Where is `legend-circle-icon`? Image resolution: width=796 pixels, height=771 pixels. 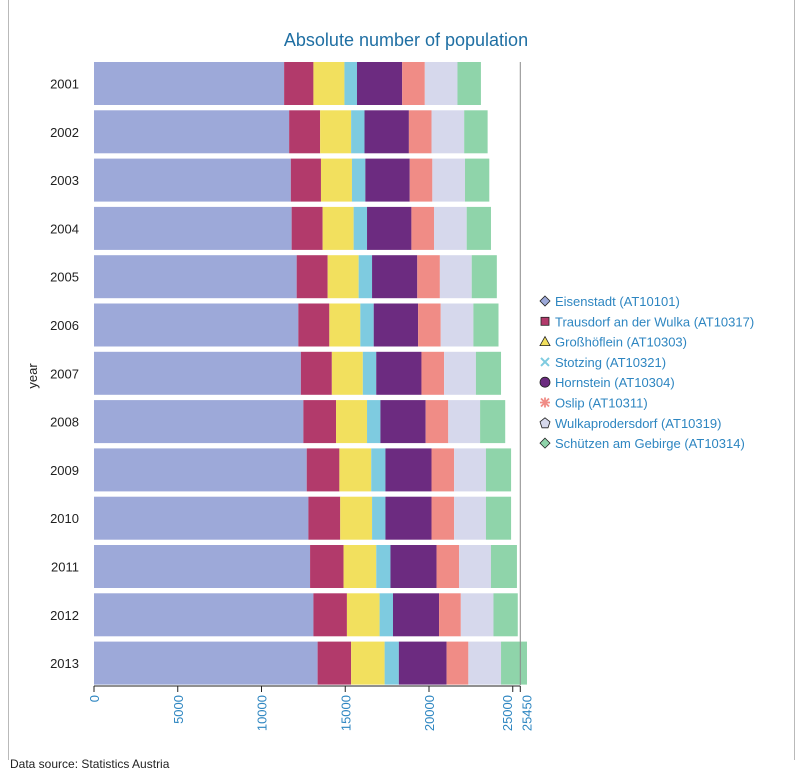 legend-circle-icon is located at coordinates (545, 382).